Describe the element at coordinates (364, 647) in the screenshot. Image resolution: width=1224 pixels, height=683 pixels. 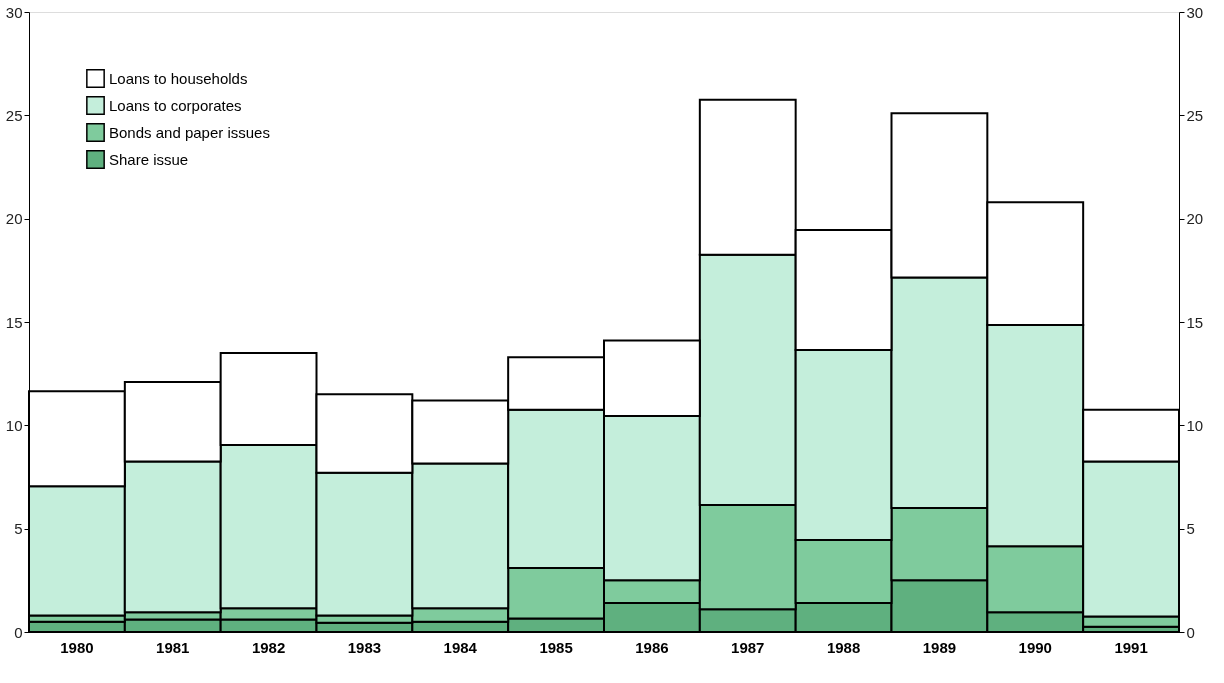
I see `x-tick-label: 1983` at that location.